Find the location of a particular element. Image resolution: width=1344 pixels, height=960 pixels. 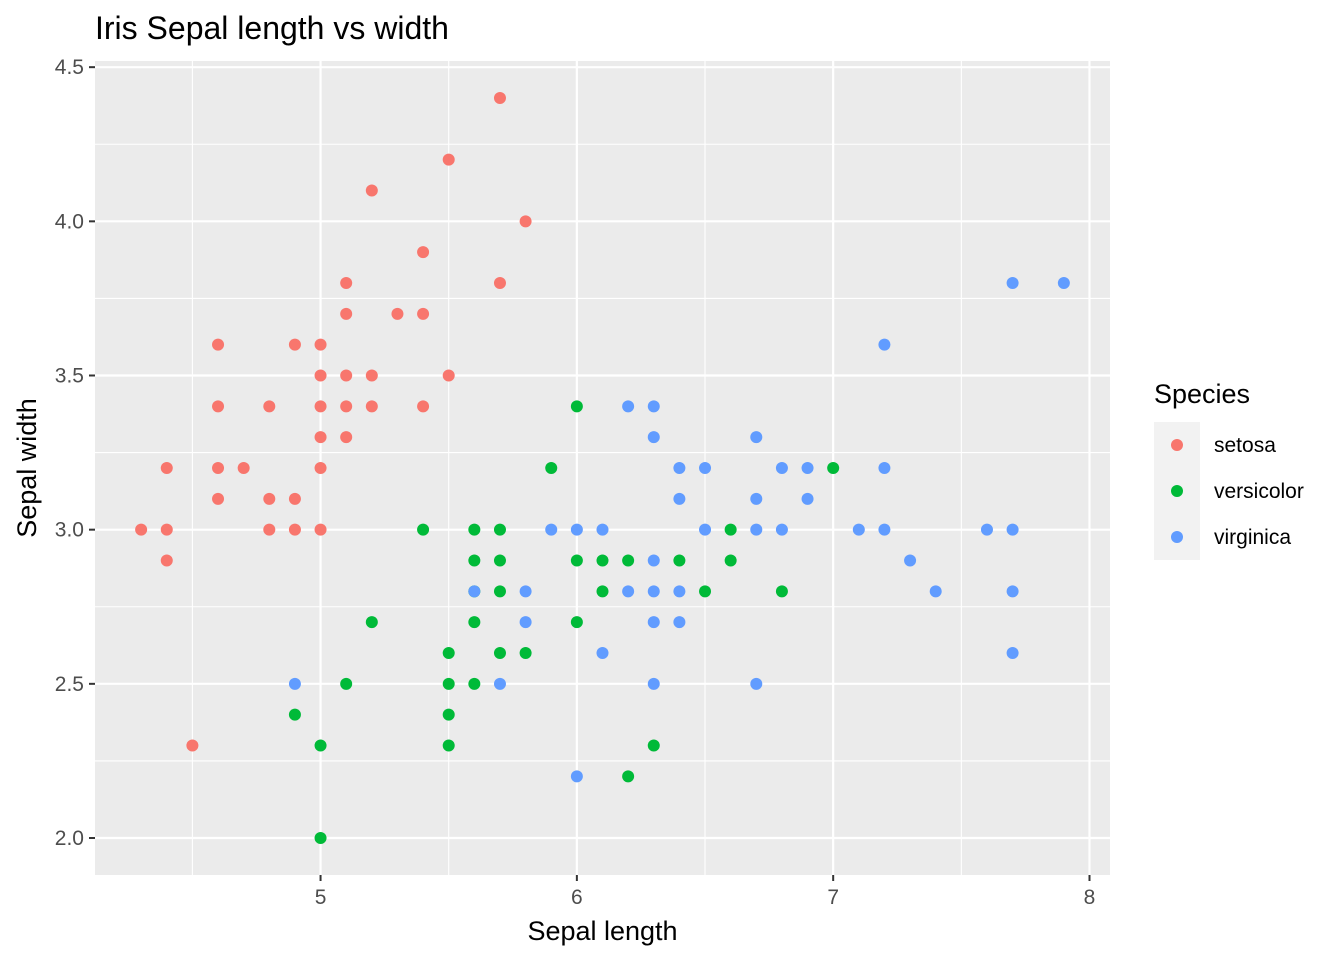

x-axis: 5 6 7 8 is located at coordinates (705, 892).